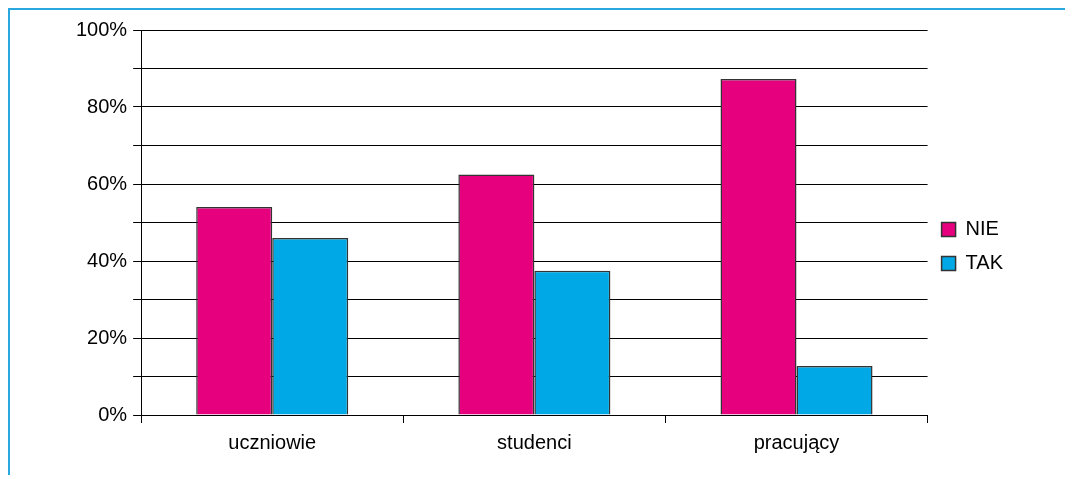 The width and height of the screenshot is (1075, 479). What do you see at coordinates (107, 336) in the screenshot?
I see `y-tick-label: 20%` at bounding box center [107, 336].